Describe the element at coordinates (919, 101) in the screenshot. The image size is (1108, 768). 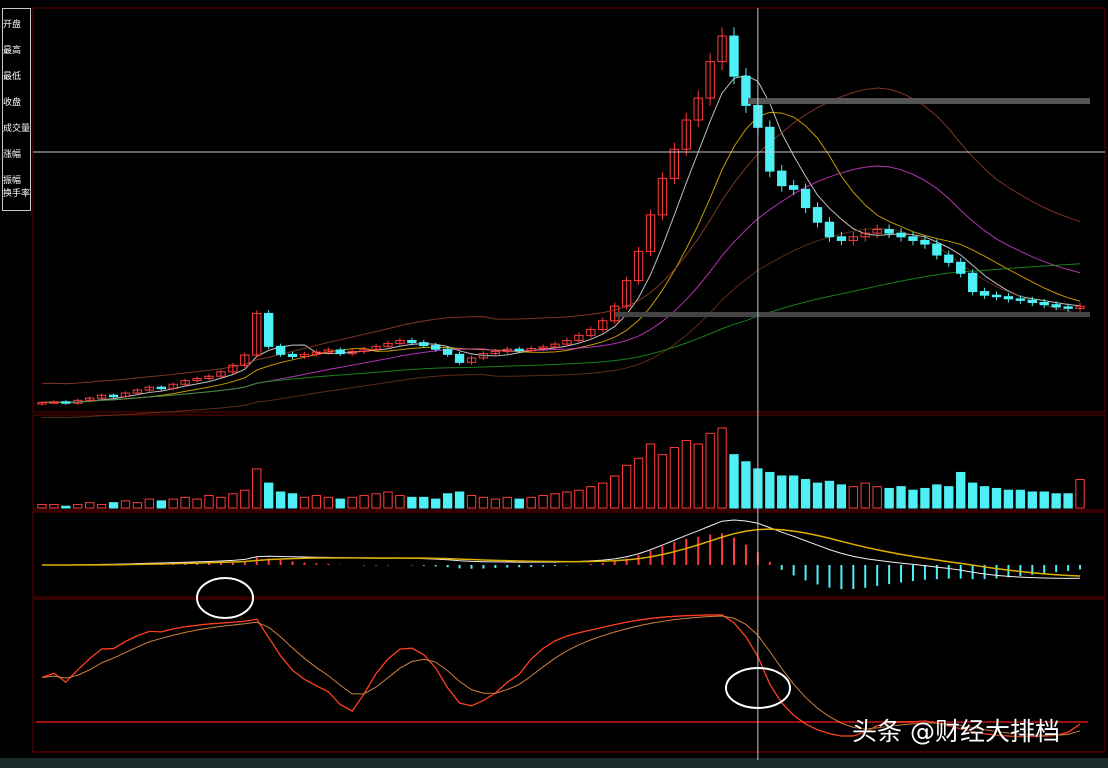
I see `annotation-bar` at that location.